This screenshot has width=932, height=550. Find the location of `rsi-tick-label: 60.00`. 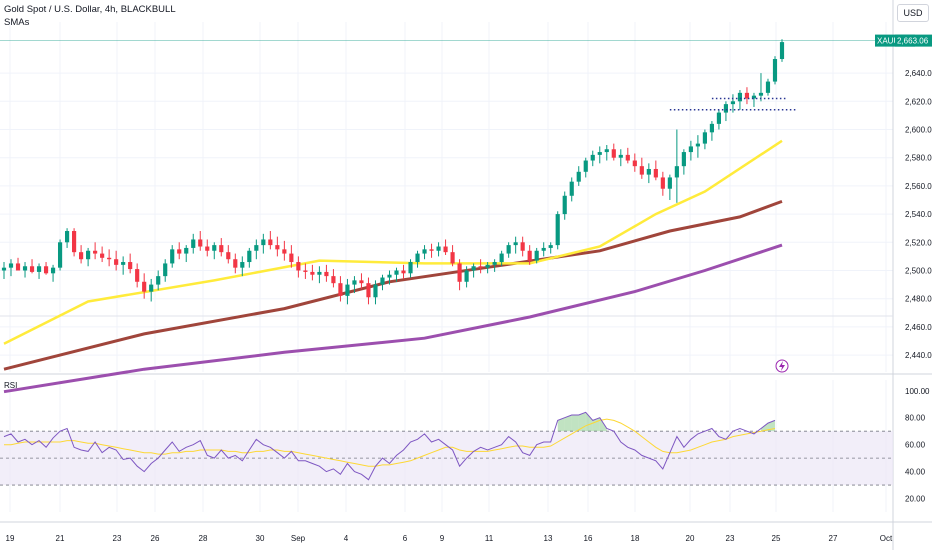

rsi-tick-label: 60.00 is located at coordinates (915, 445).